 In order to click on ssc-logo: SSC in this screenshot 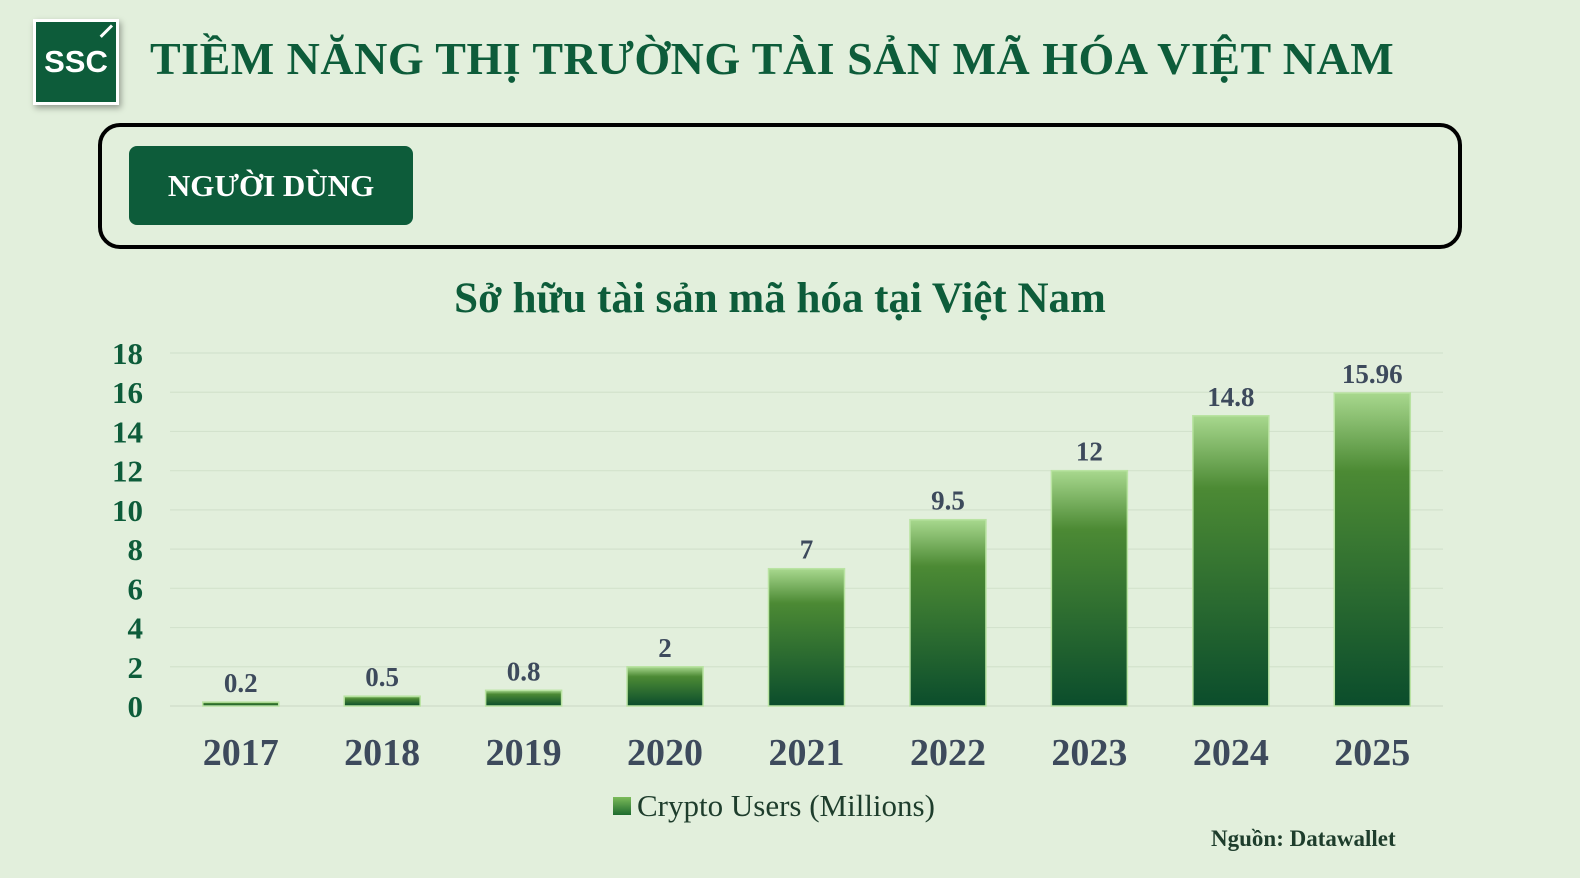, I will do `click(76, 62)`.